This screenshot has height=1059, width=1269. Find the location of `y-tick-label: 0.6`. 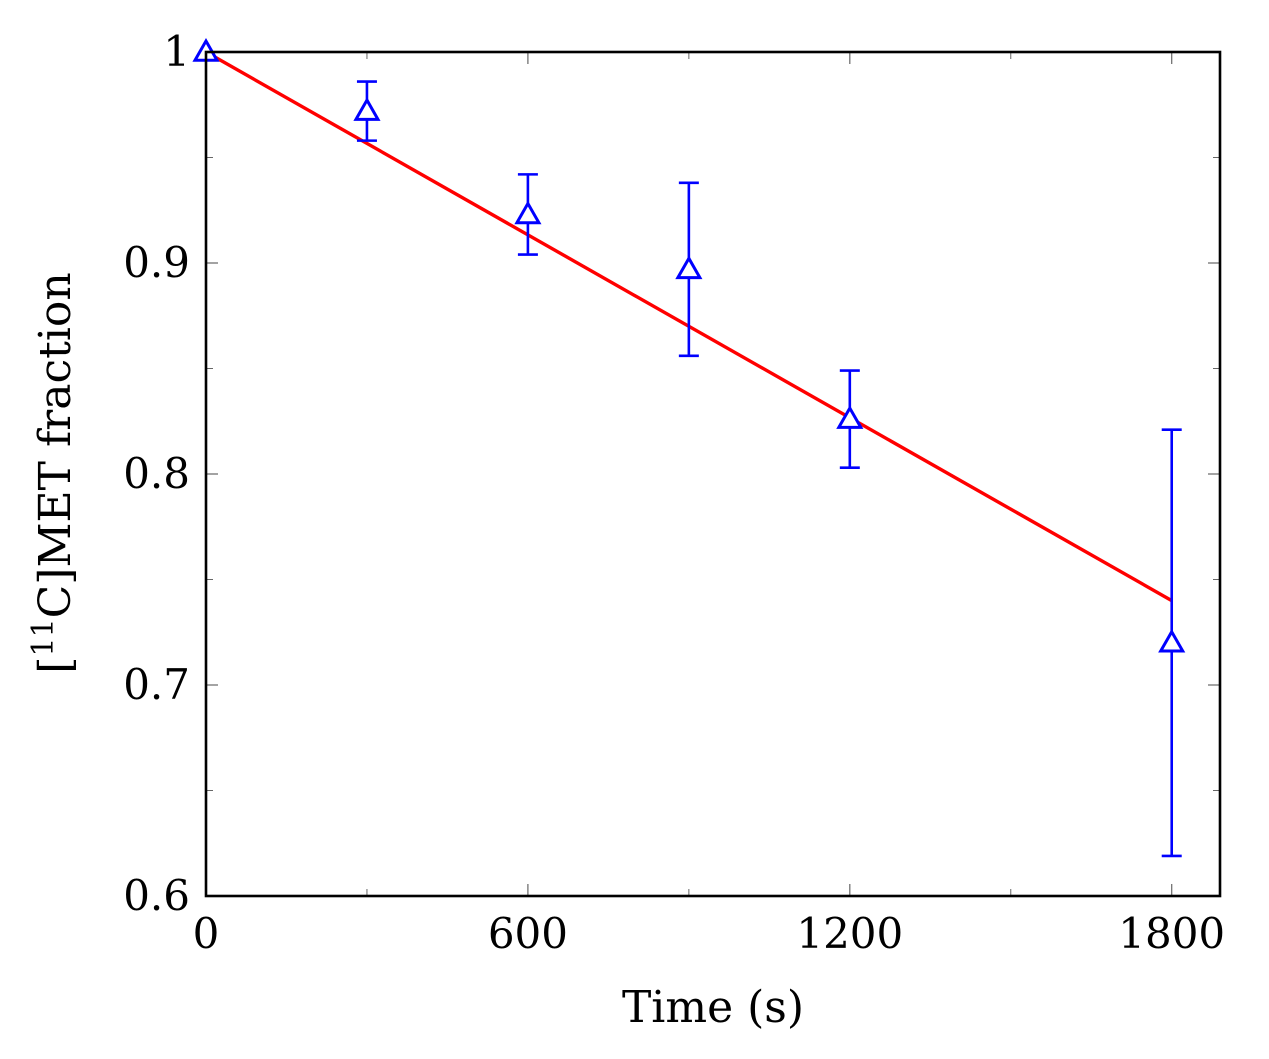

y-tick-label: 0.6 is located at coordinates (156, 895).